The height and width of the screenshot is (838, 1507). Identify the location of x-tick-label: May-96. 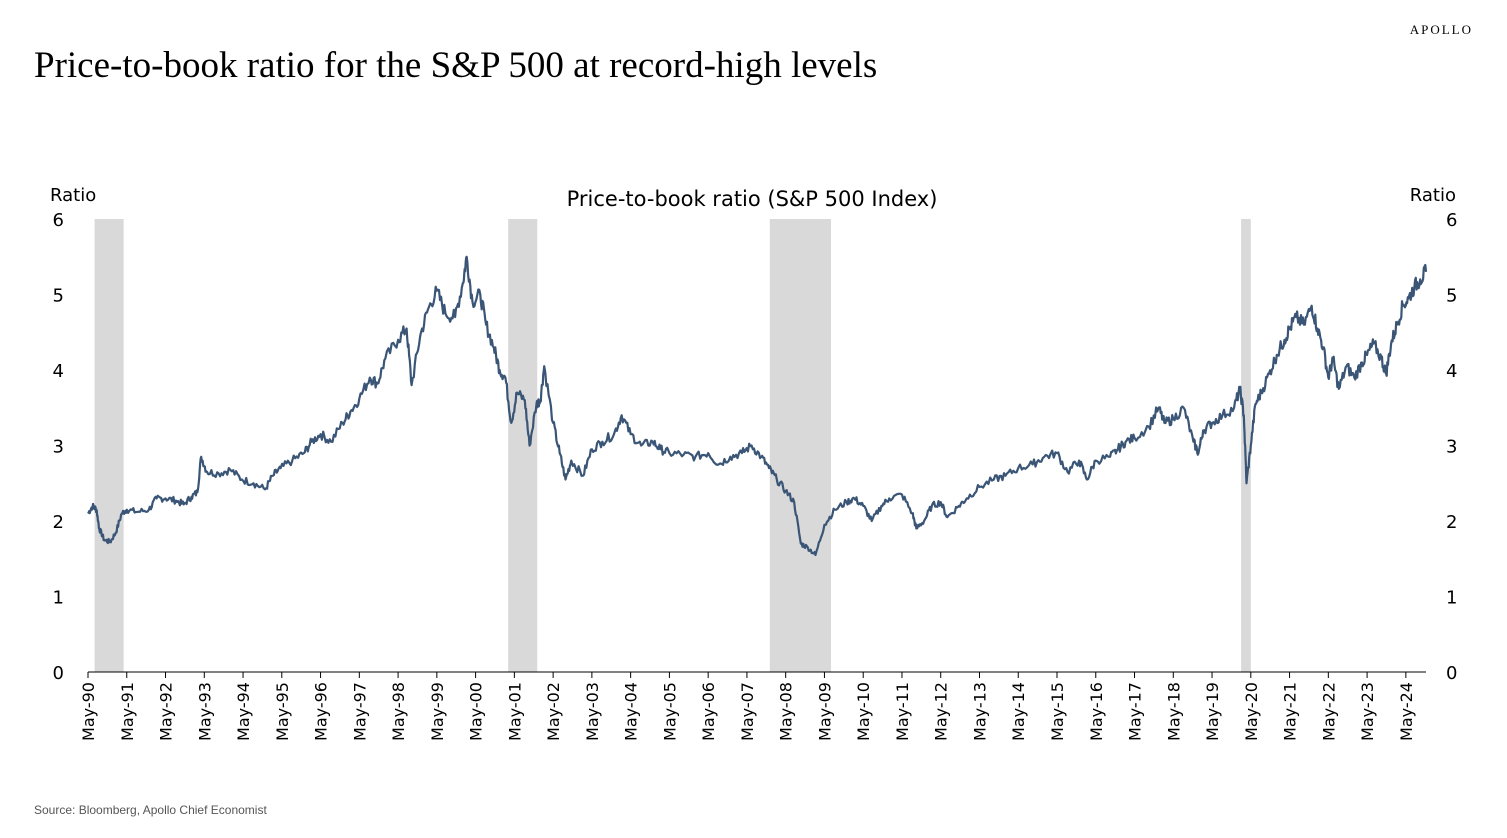
(321, 711).